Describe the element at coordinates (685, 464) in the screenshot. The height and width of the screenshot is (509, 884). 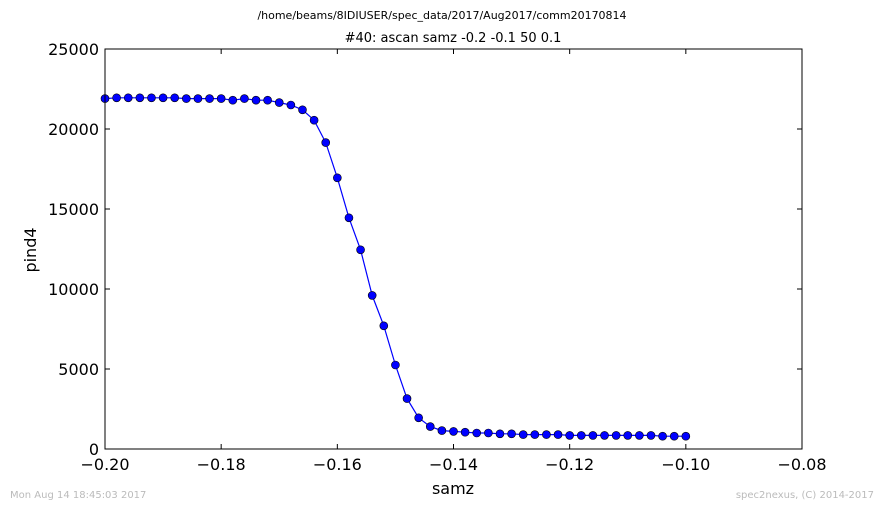
I see `x-tick-label: −0.10` at that location.